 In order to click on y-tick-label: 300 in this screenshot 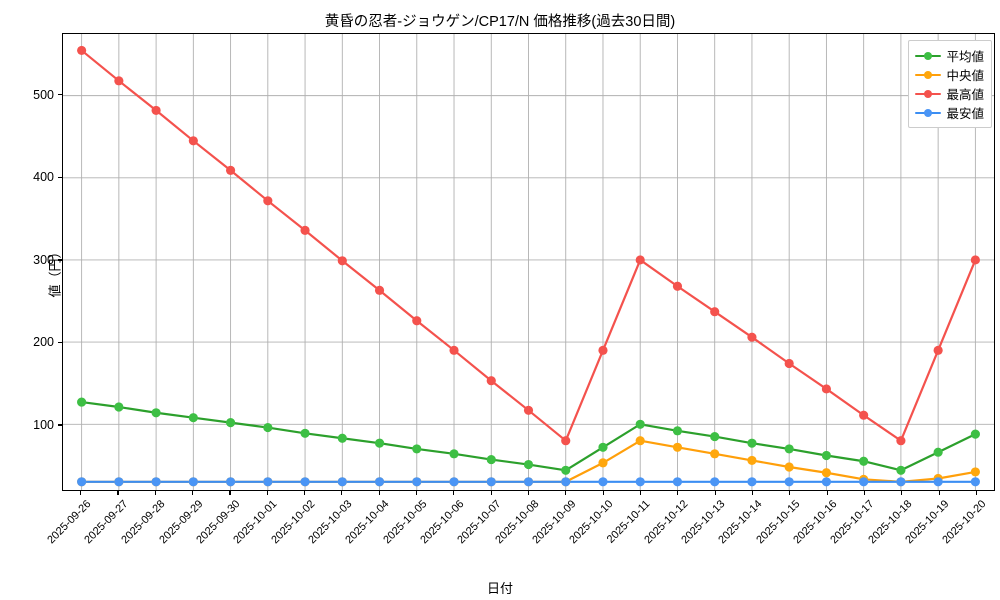, I will do `click(43, 259)`.